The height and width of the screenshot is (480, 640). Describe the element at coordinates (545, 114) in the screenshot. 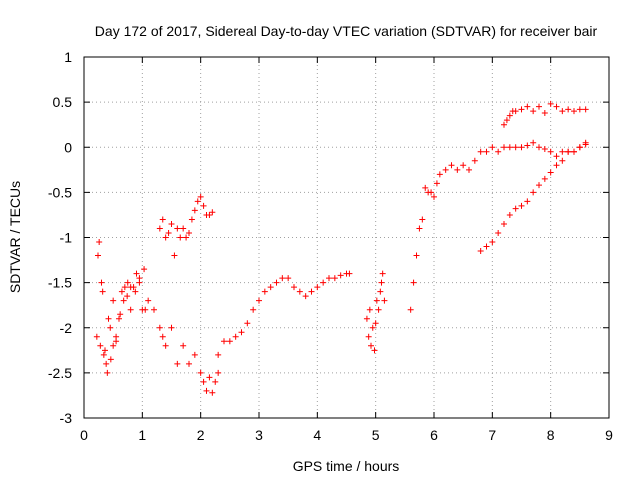

I see `series-upper-late` at that location.